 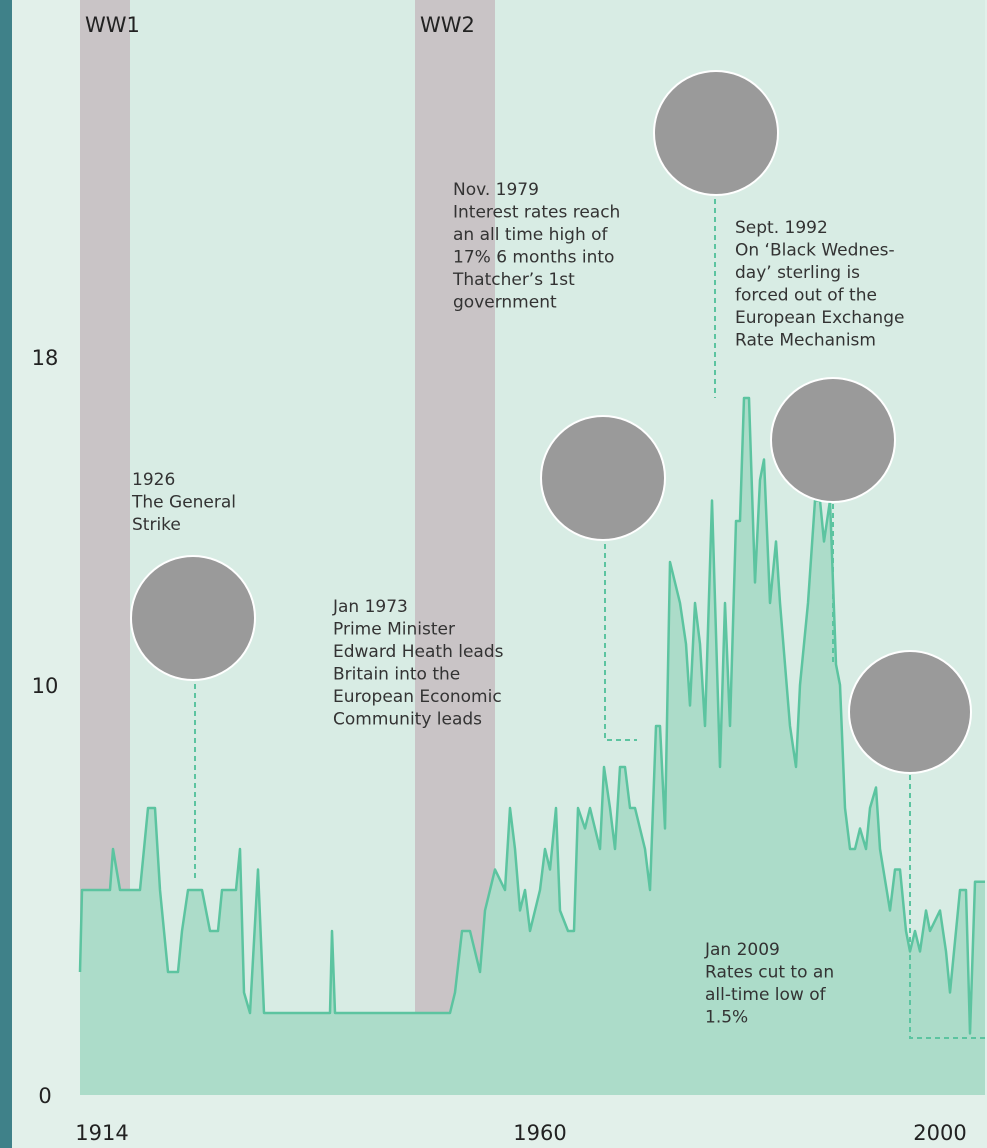 I want to click on band-label: WW2, so click(x=447, y=25).